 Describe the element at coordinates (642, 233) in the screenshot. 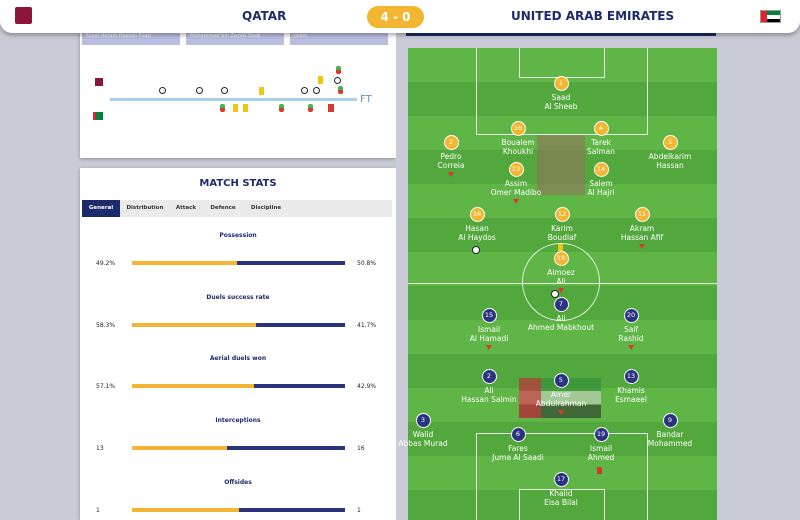

I see `player-name: Akram Hassan Afif` at that location.